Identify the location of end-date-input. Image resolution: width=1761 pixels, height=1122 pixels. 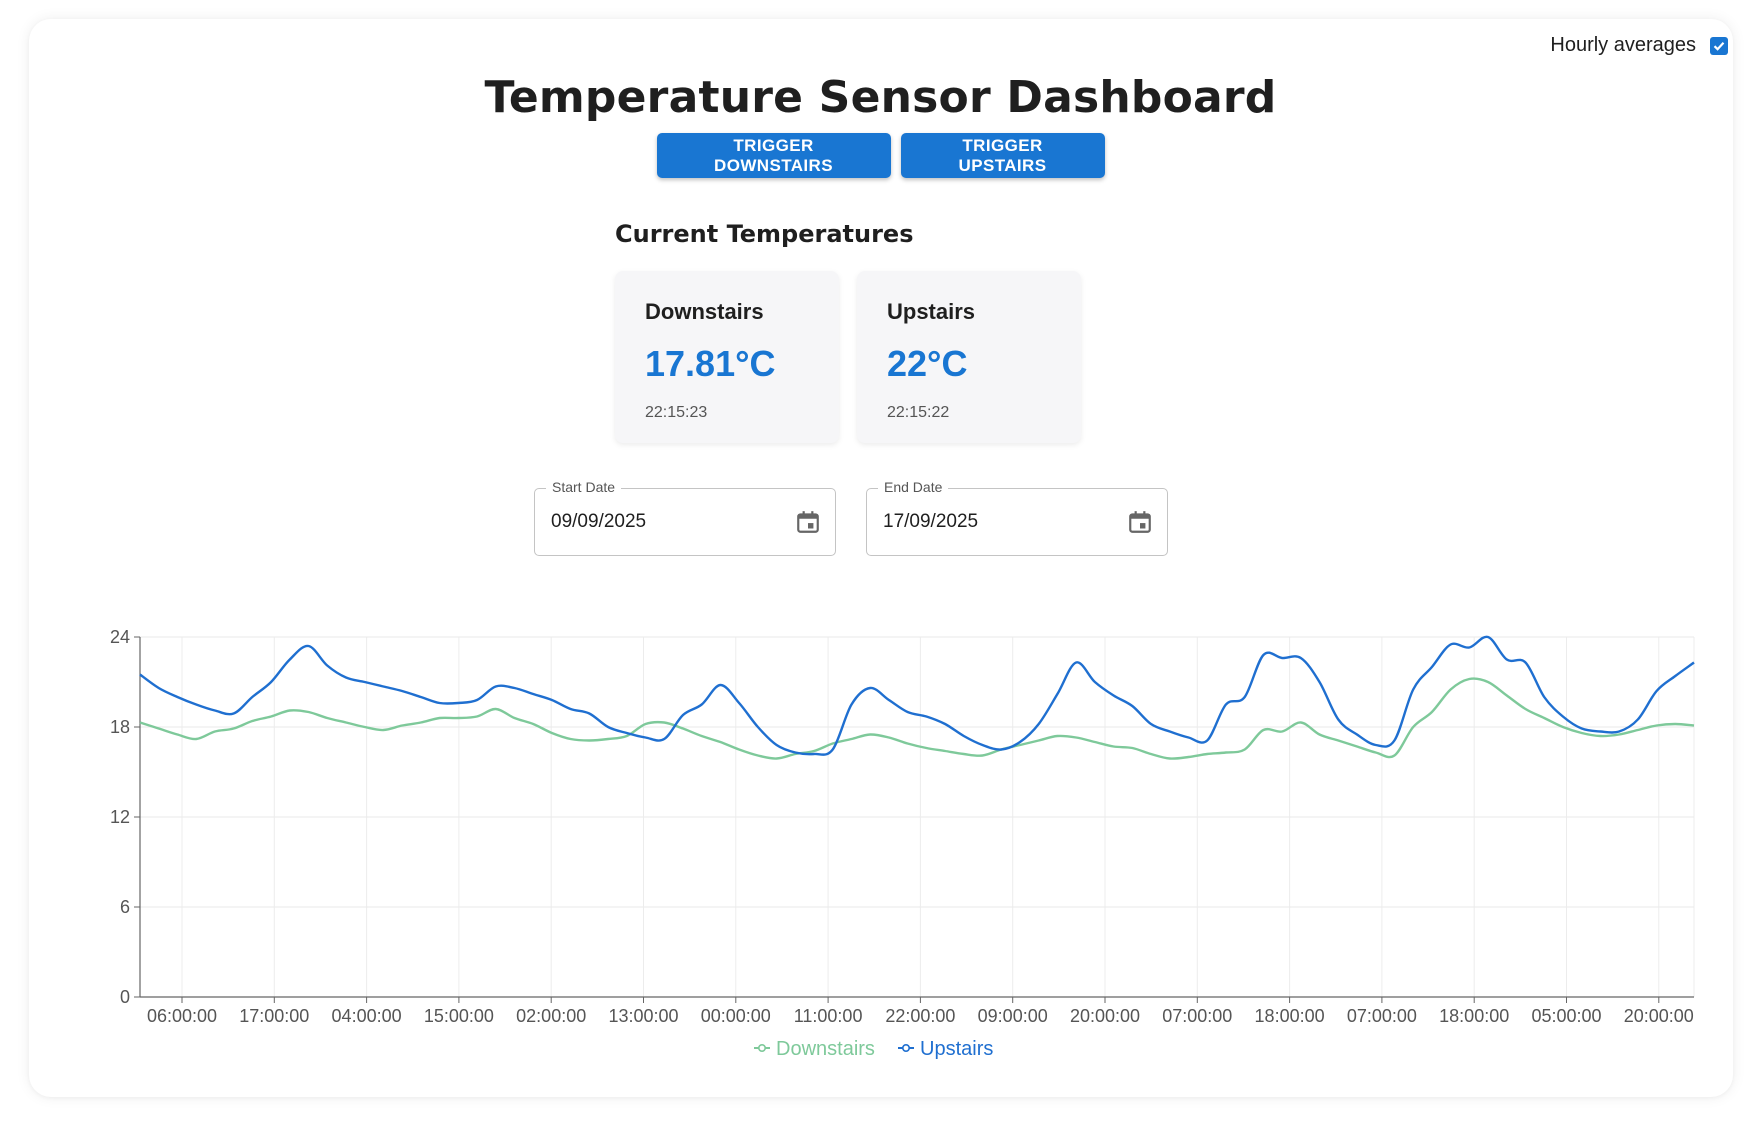
(993, 522).